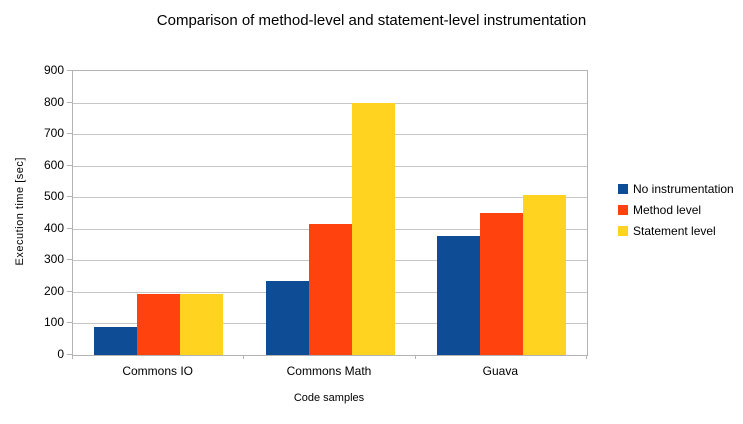 The width and height of the screenshot is (743, 424). What do you see at coordinates (53, 70) in the screenshot?
I see `y-tick-label: 900` at bounding box center [53, 70].